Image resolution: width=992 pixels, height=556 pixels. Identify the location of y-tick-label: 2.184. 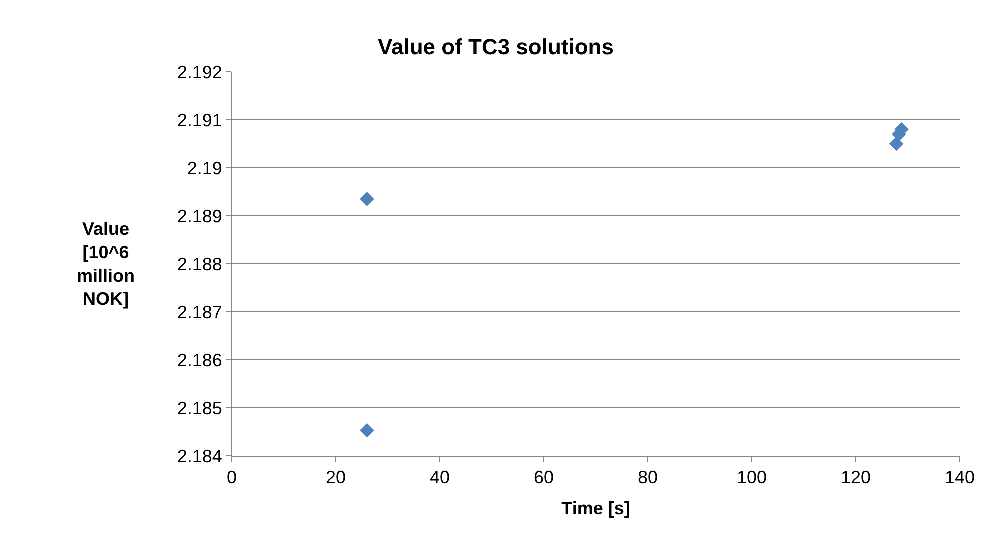
(199, 456).